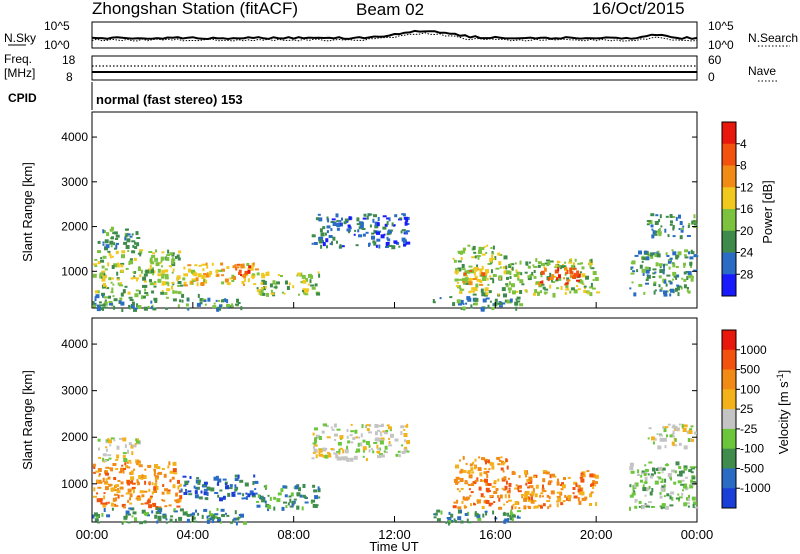 The height and width of the screenshot is (554, 800). Describe the element at coordinates (92, 534) in the screenshot. I see `x-tick-label: 00:00` at that location.